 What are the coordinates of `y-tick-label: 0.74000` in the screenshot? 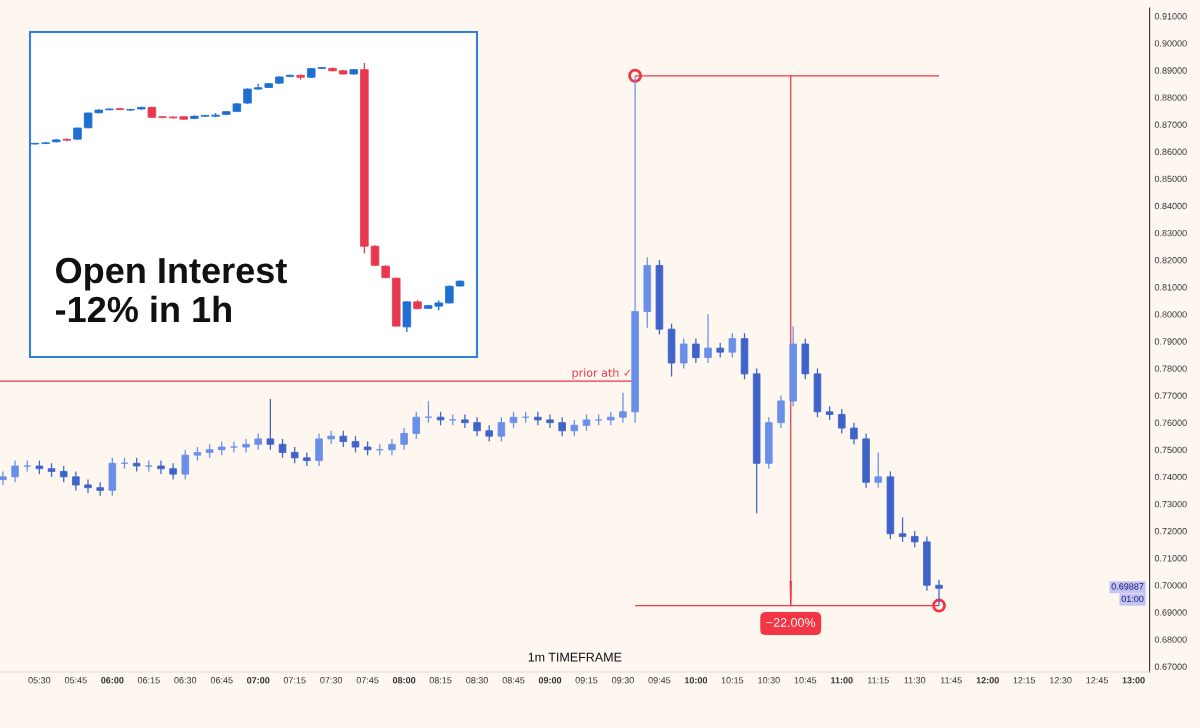 It's located at (1170, 477).